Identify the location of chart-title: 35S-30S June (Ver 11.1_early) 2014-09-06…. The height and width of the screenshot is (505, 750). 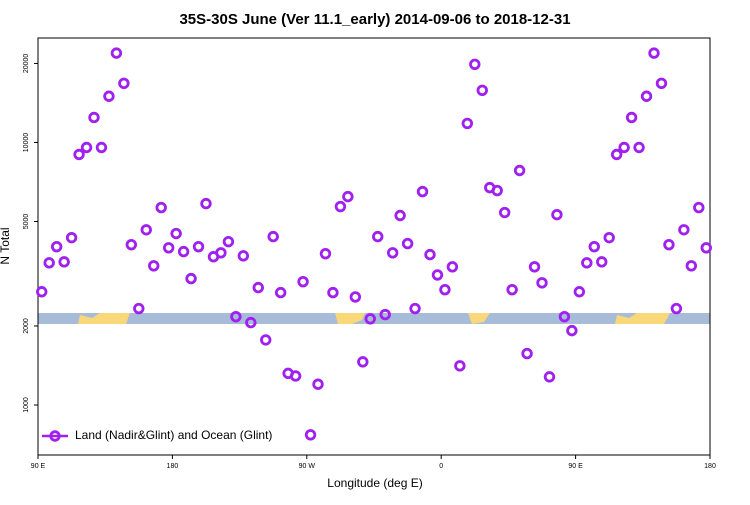
(374, 19).